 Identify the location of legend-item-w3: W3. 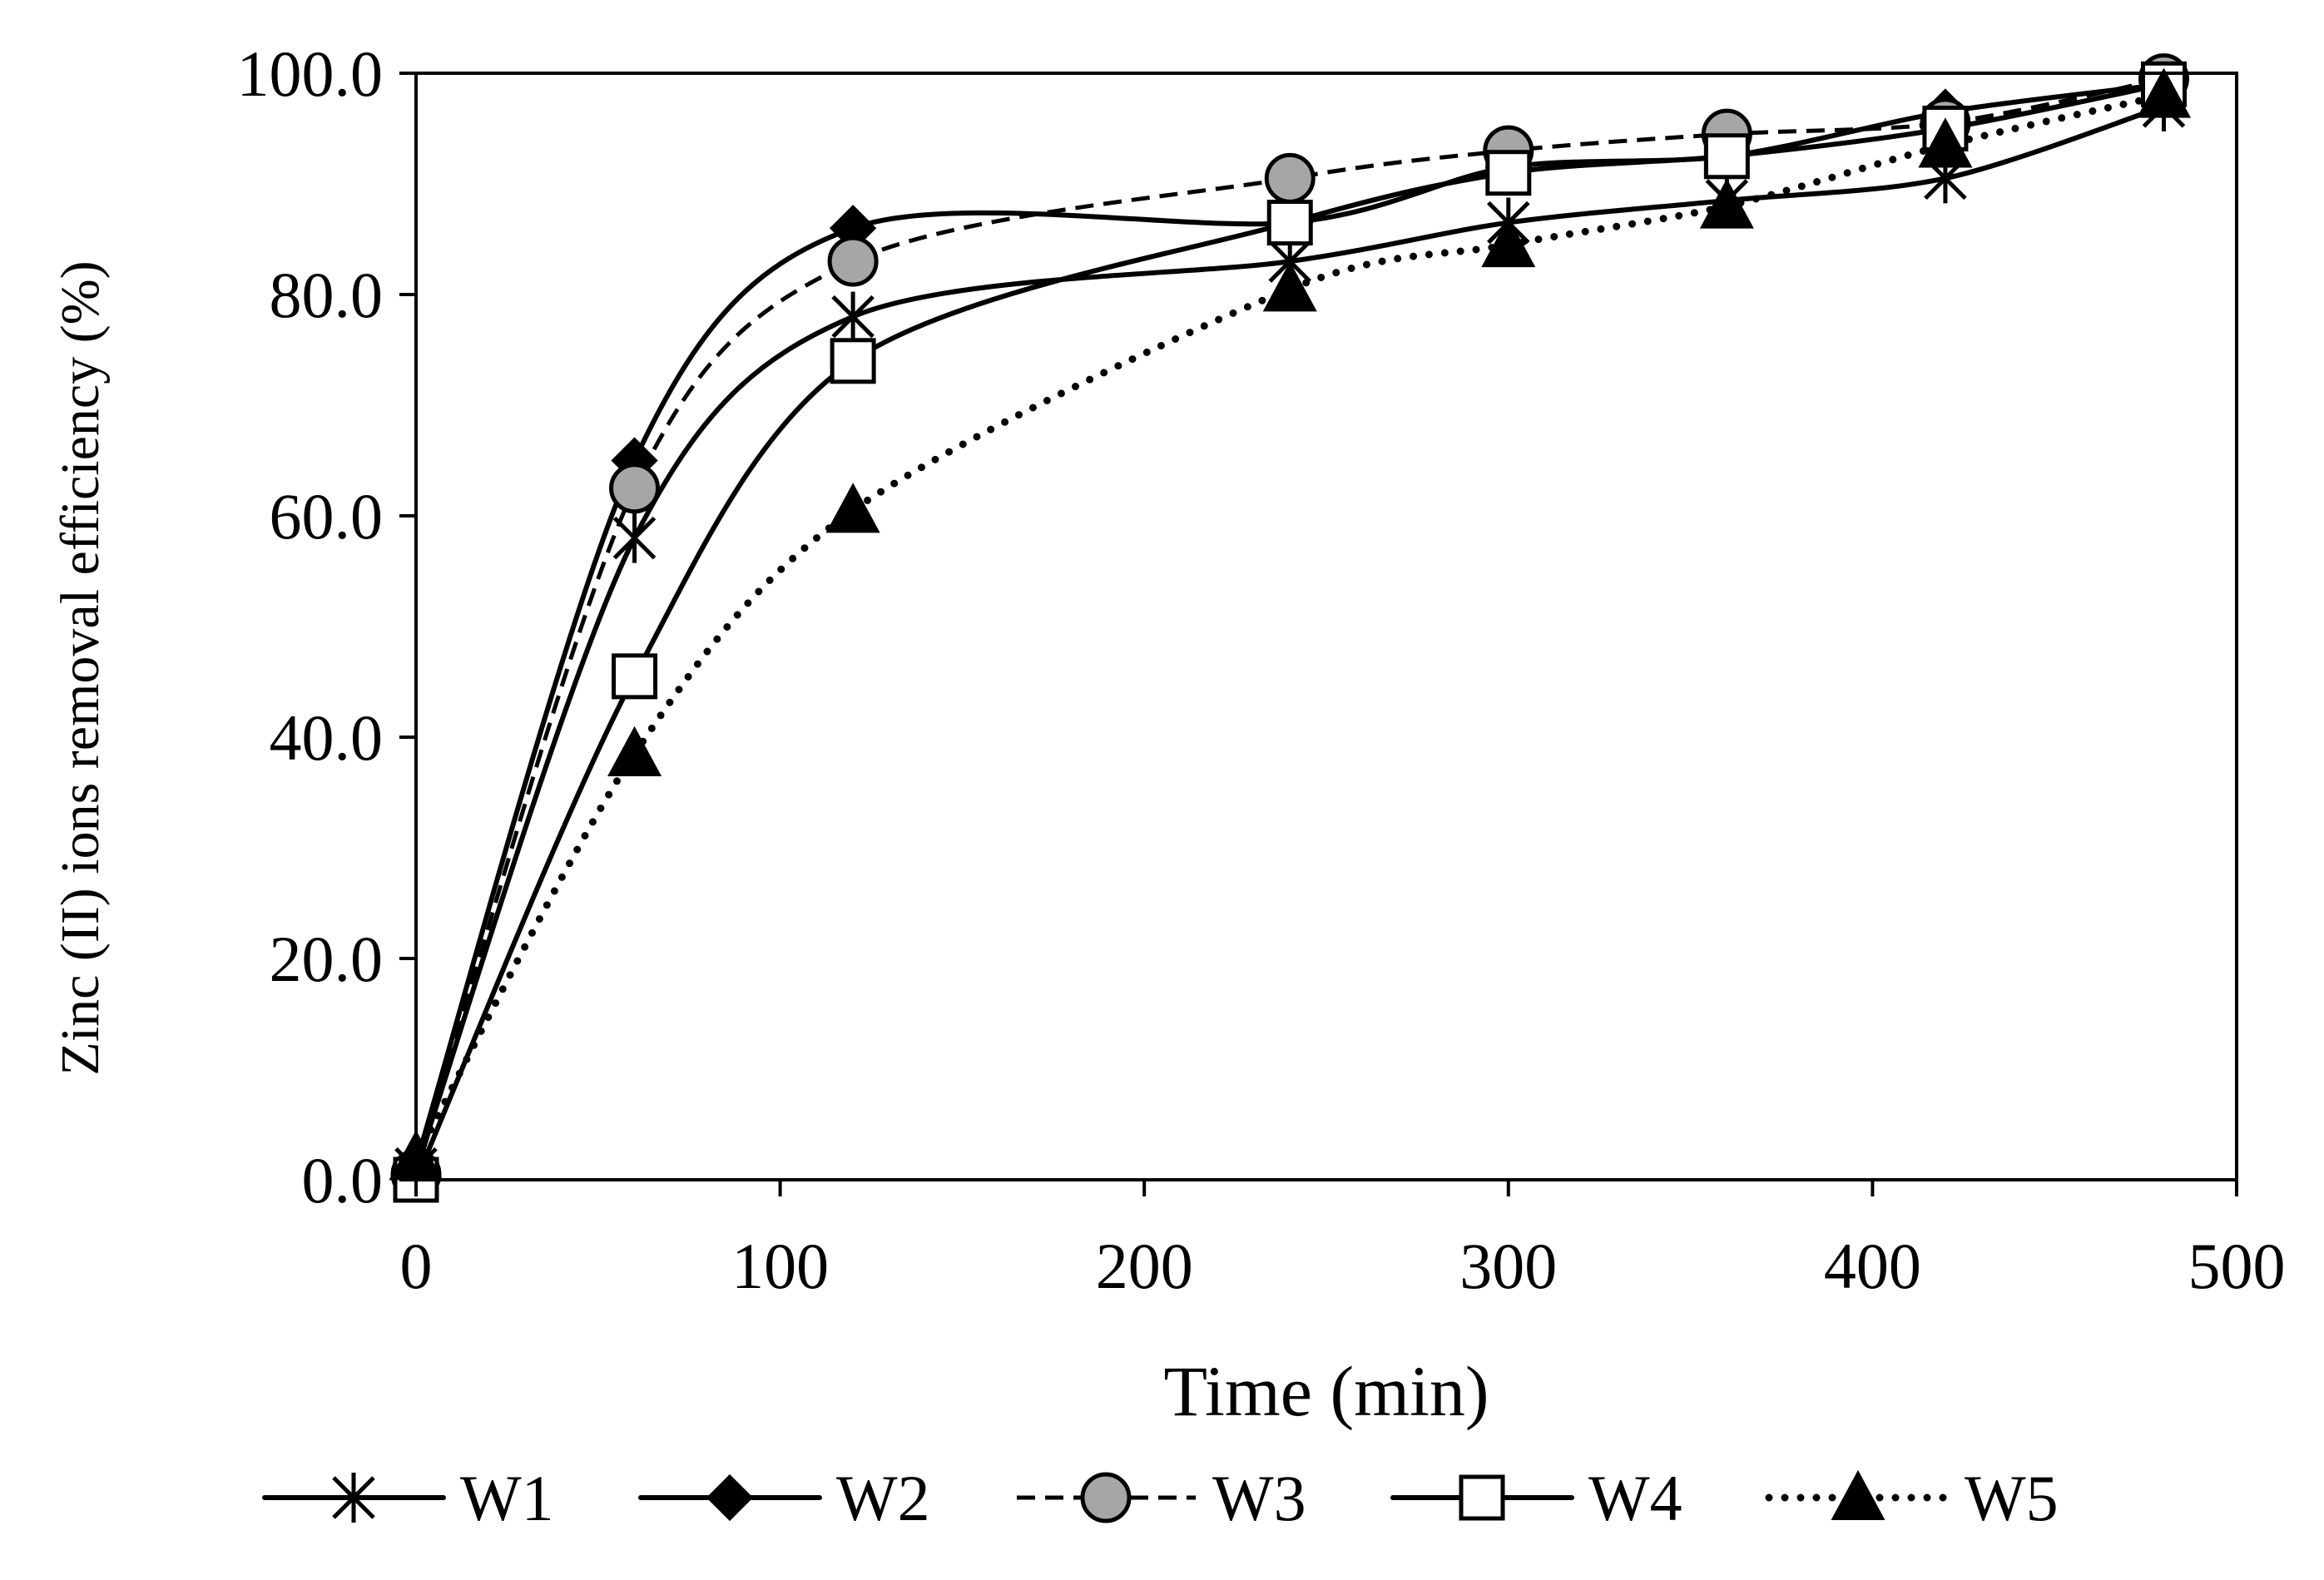
(1161, 1498).